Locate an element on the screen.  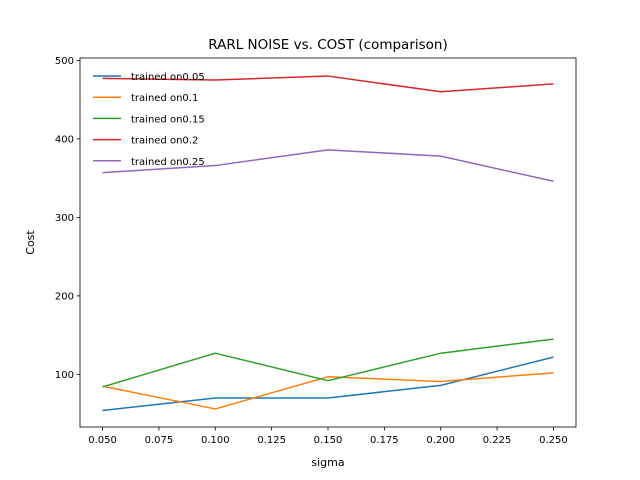
y-axis: 100 200 300 400 500 is located at coordinates (67, 218).